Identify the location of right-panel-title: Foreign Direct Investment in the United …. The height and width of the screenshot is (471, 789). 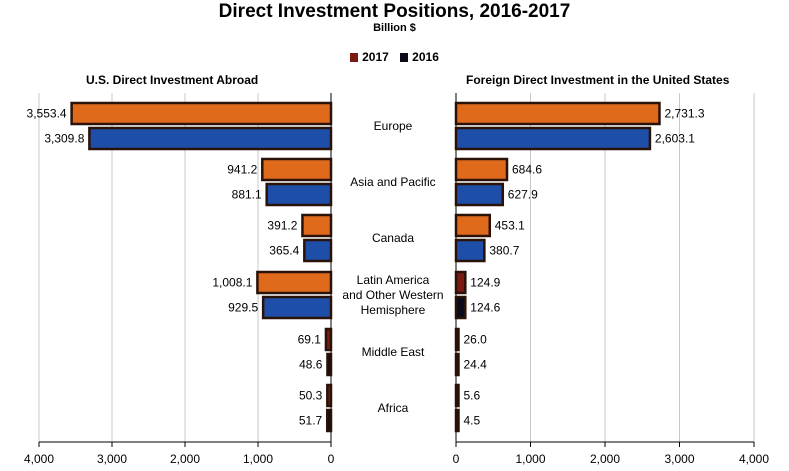
(598, 80).